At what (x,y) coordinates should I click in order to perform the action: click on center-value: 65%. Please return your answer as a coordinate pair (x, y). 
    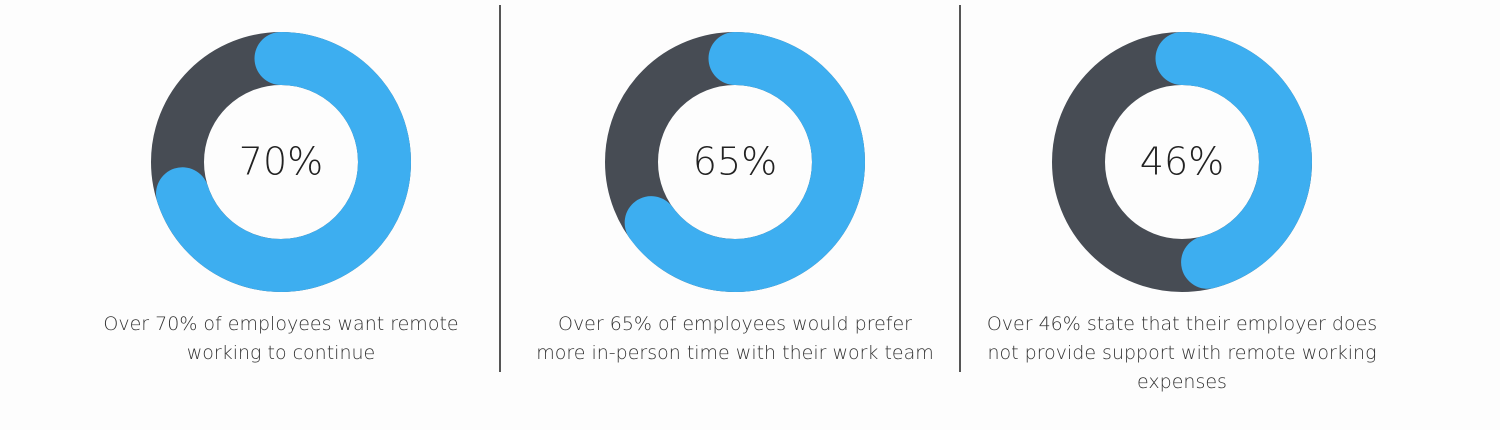
    Looking at the image, I should click on (735, 162).